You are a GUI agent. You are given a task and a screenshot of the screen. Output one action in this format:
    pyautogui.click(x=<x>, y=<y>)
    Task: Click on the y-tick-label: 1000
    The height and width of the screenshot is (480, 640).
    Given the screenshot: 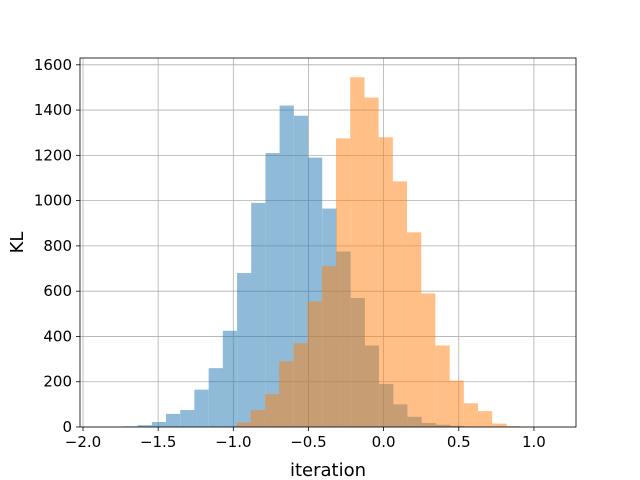 What is the action you would take?
    pyautogui.click(x=53, y=201)
    